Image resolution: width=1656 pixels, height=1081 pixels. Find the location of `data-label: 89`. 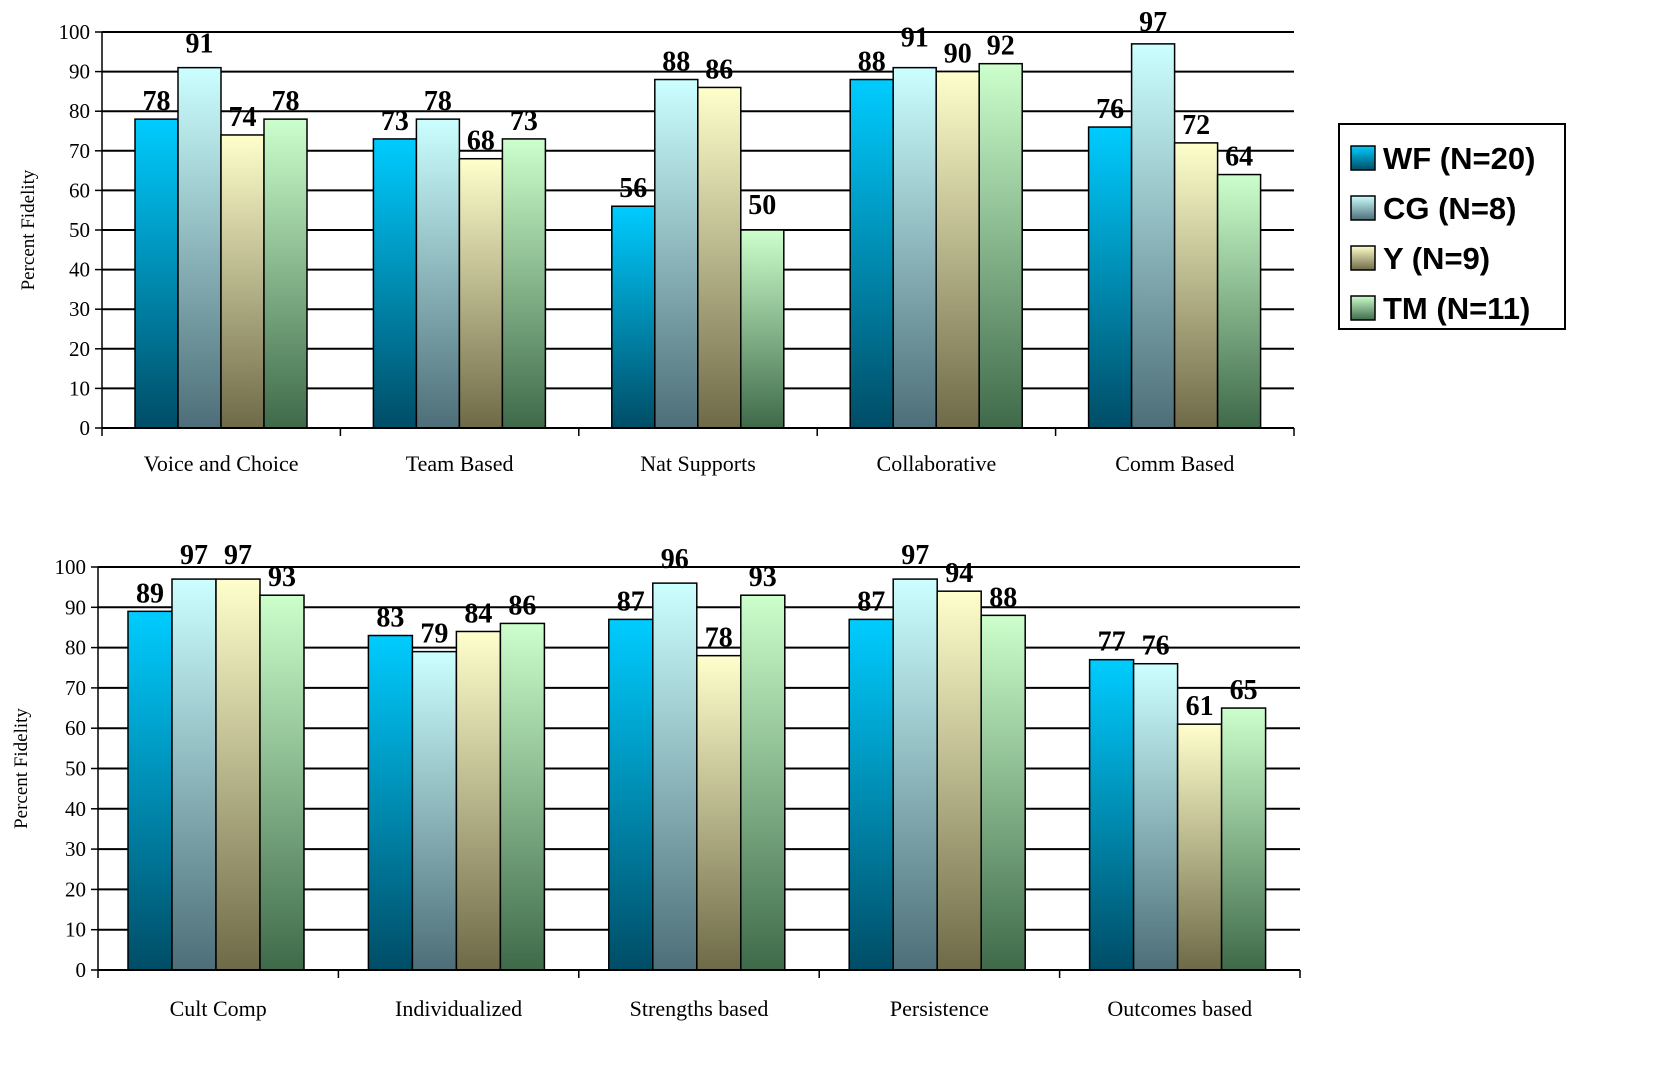

data-label: 89 is located at coordinates (150, 593).